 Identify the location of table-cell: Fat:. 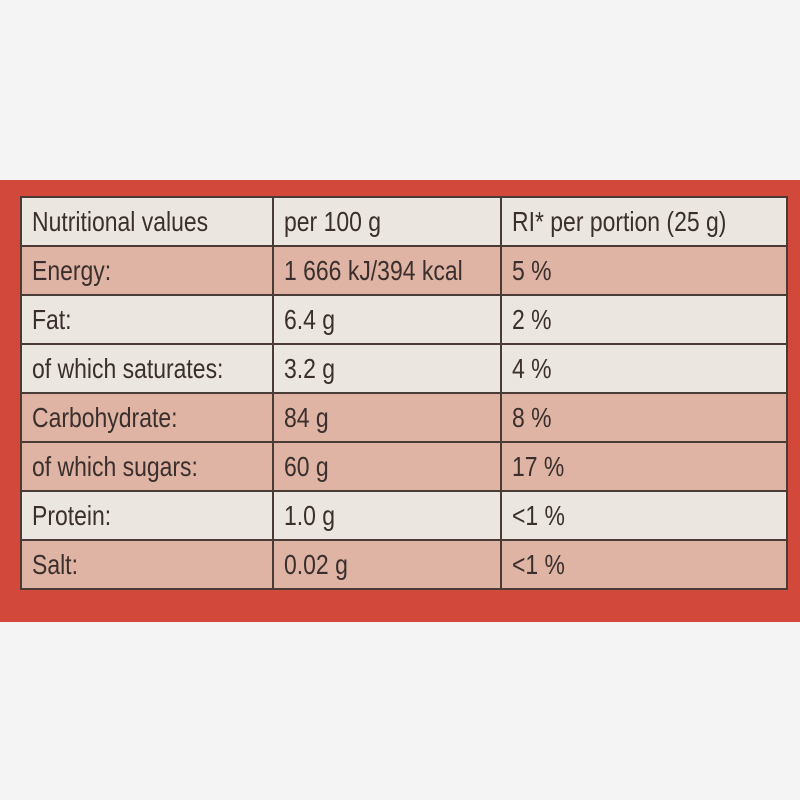
(147, 319).